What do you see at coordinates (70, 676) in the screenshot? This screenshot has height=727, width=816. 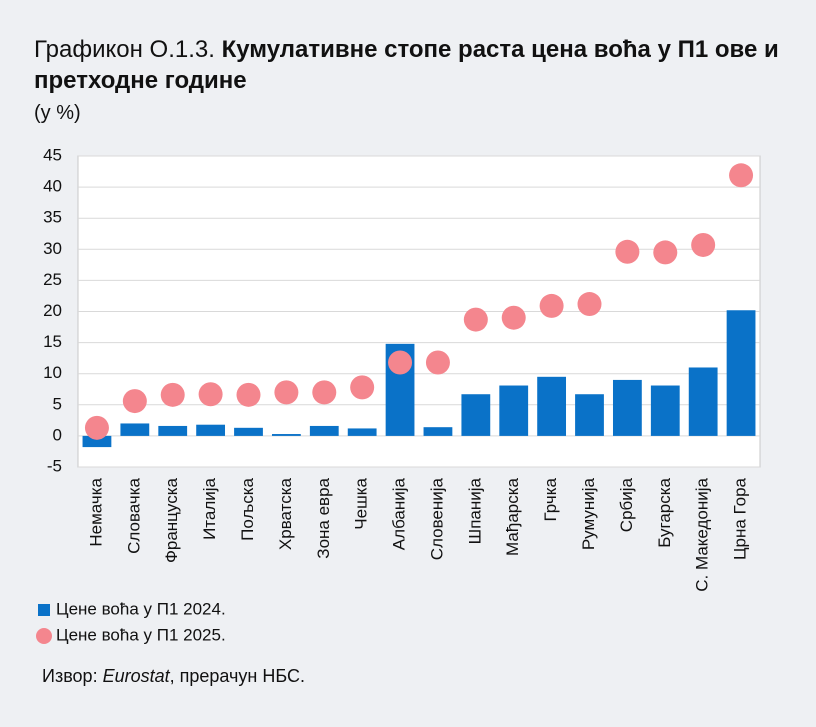 I see `source-prefix: Извор:` at bounding box center [70, 676].